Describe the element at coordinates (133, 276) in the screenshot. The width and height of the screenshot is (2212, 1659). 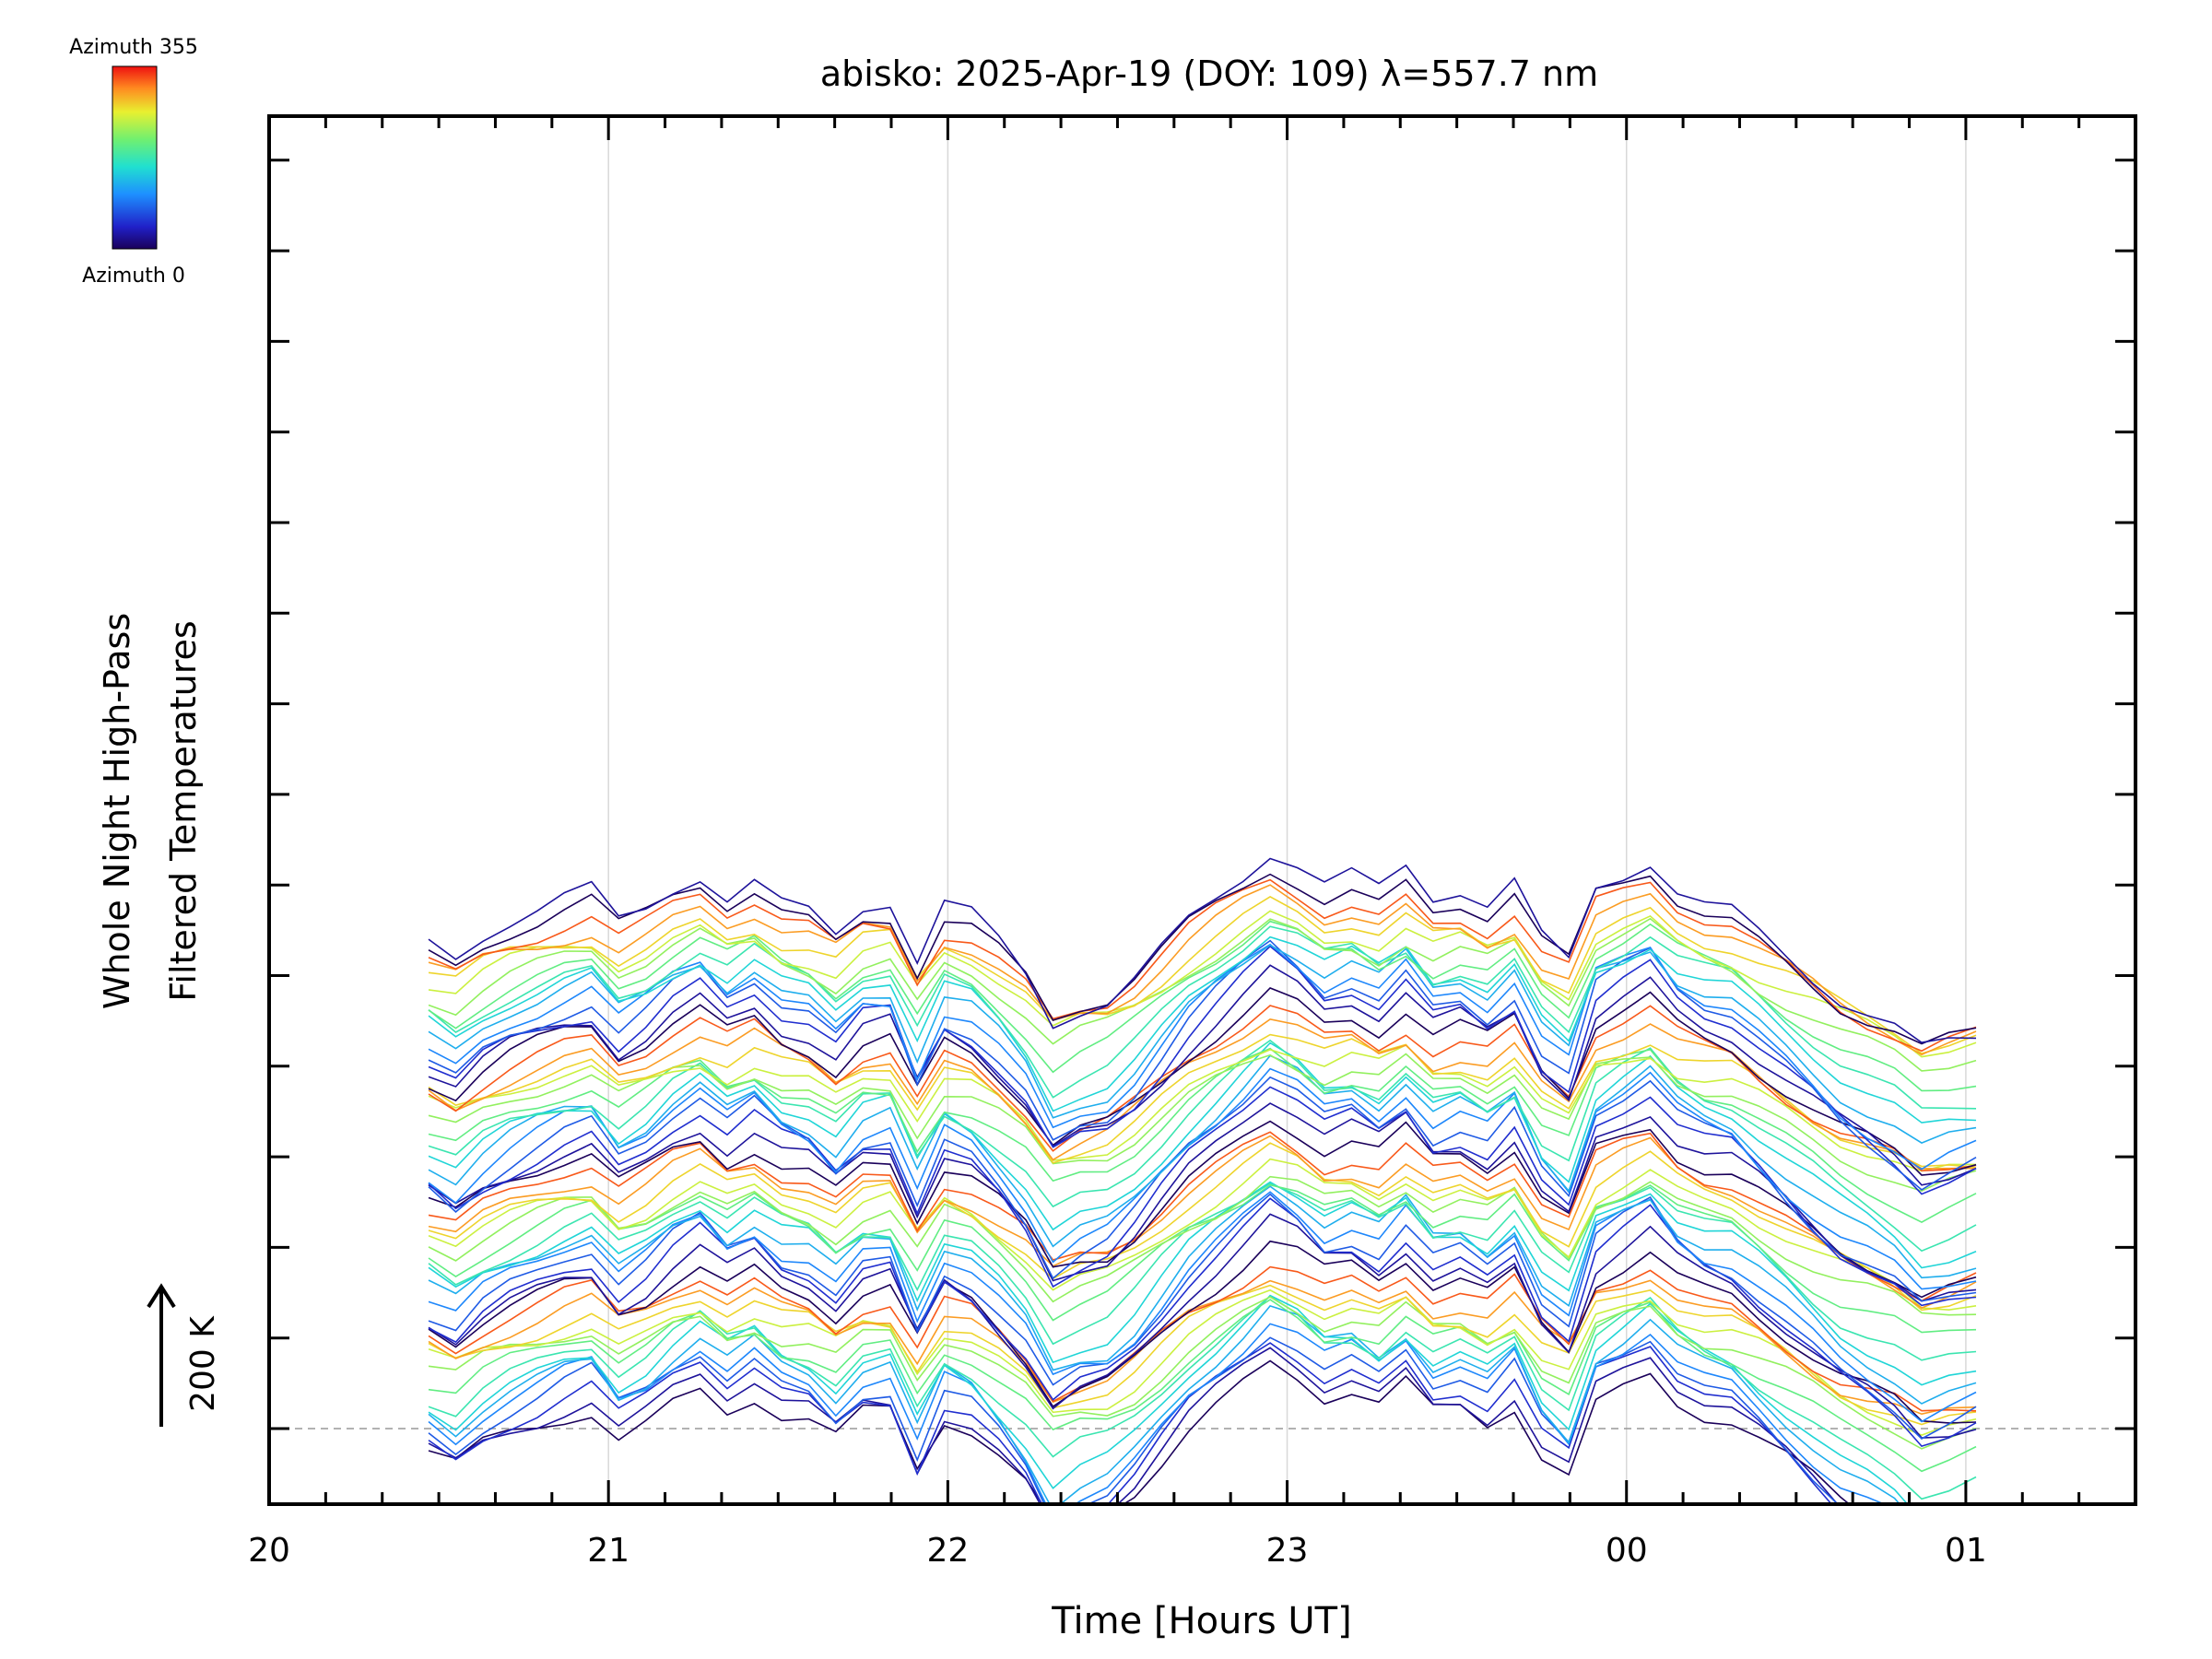
I see `colorbar-bottom-label: Azimuth 0` at that location.